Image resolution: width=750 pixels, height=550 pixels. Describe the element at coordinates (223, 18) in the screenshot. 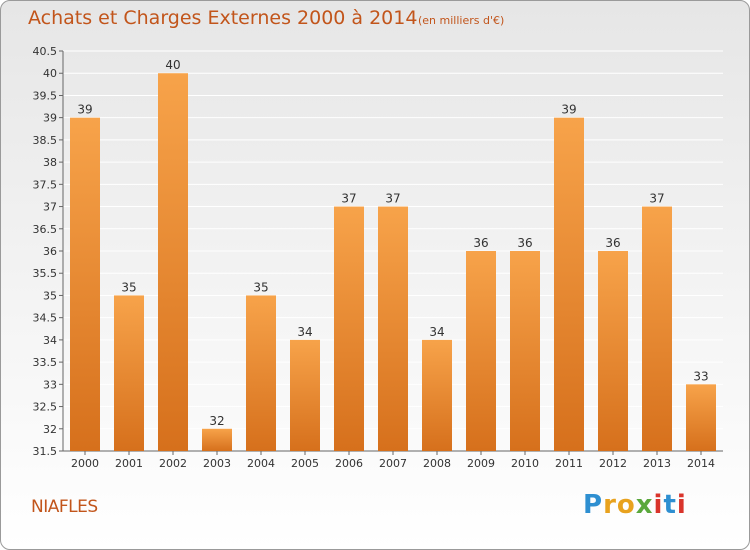

I see `chart-title: Achats et Charges Externes 2000 à 2014` at that location.